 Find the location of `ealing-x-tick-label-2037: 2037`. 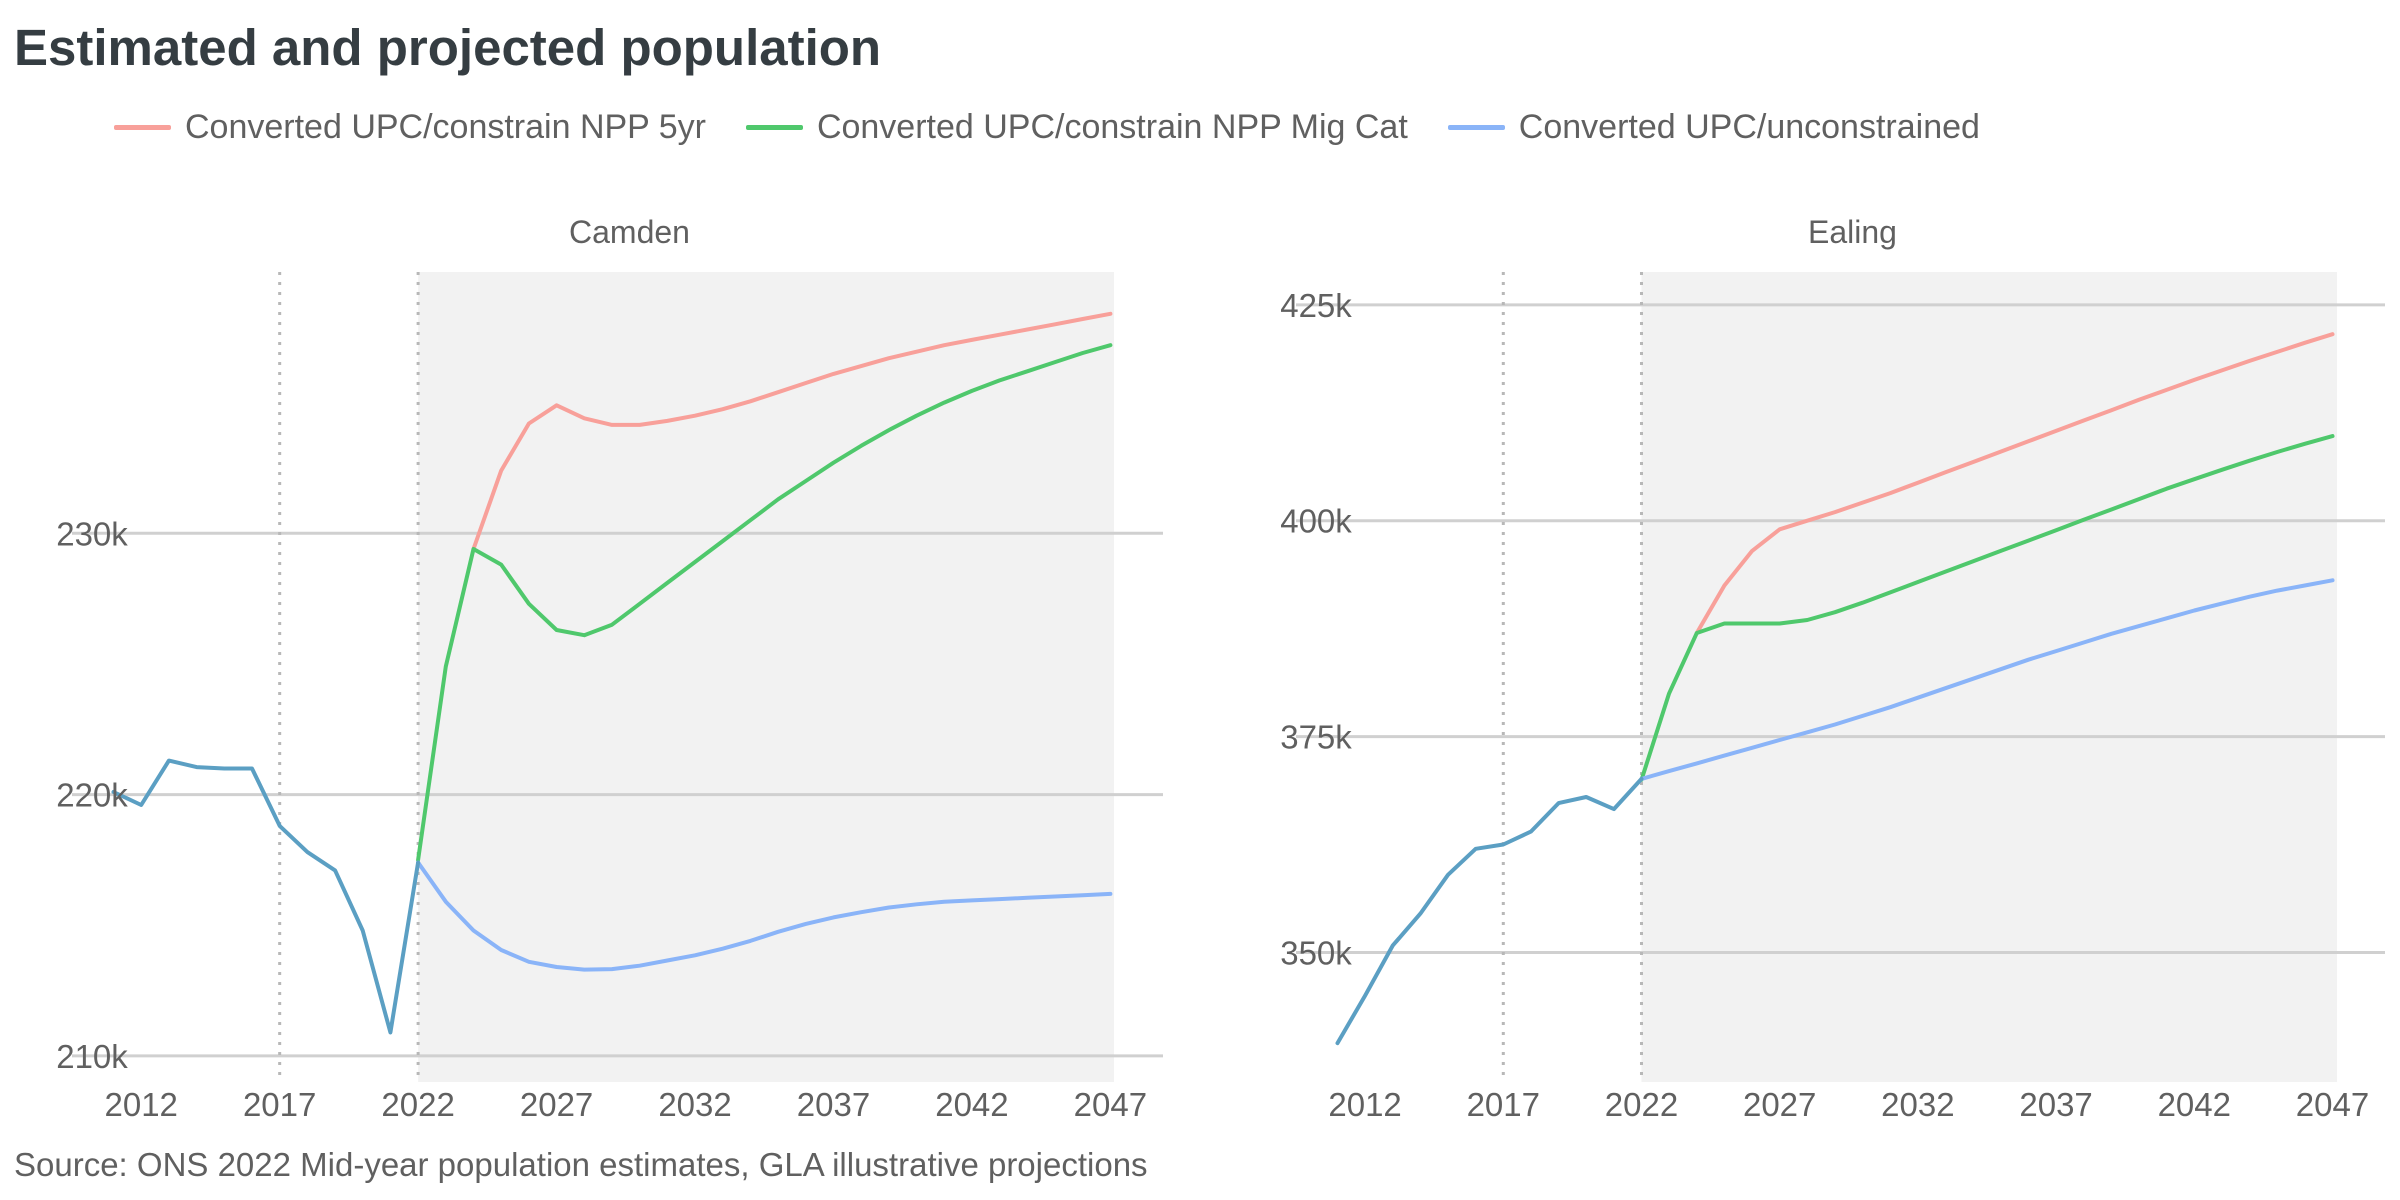

ealing-x-tick-label-2037: 2037 is located at coordinates (2055, 1104).